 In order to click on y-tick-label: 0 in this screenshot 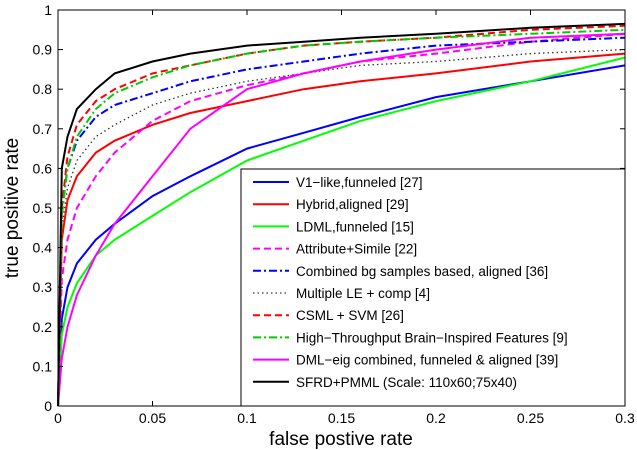, I will do `click(48, 406)`.